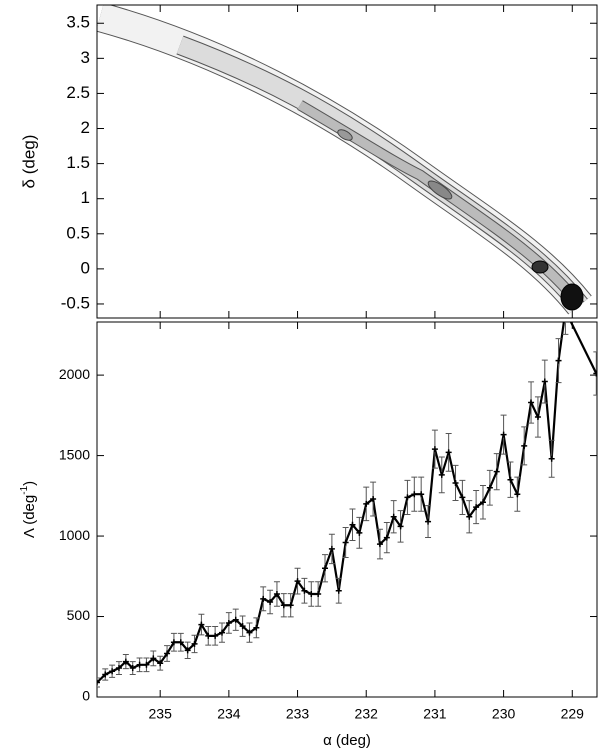  I want to click on y-axis-label-part: Λ (deg, so click(29, 516).